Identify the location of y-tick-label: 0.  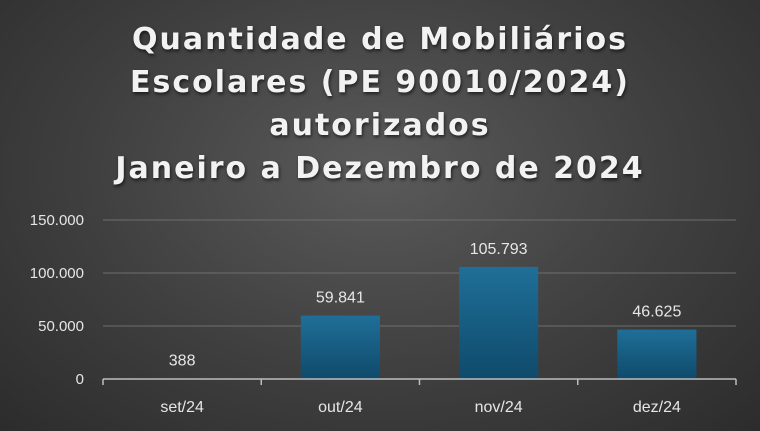
(80, 379).